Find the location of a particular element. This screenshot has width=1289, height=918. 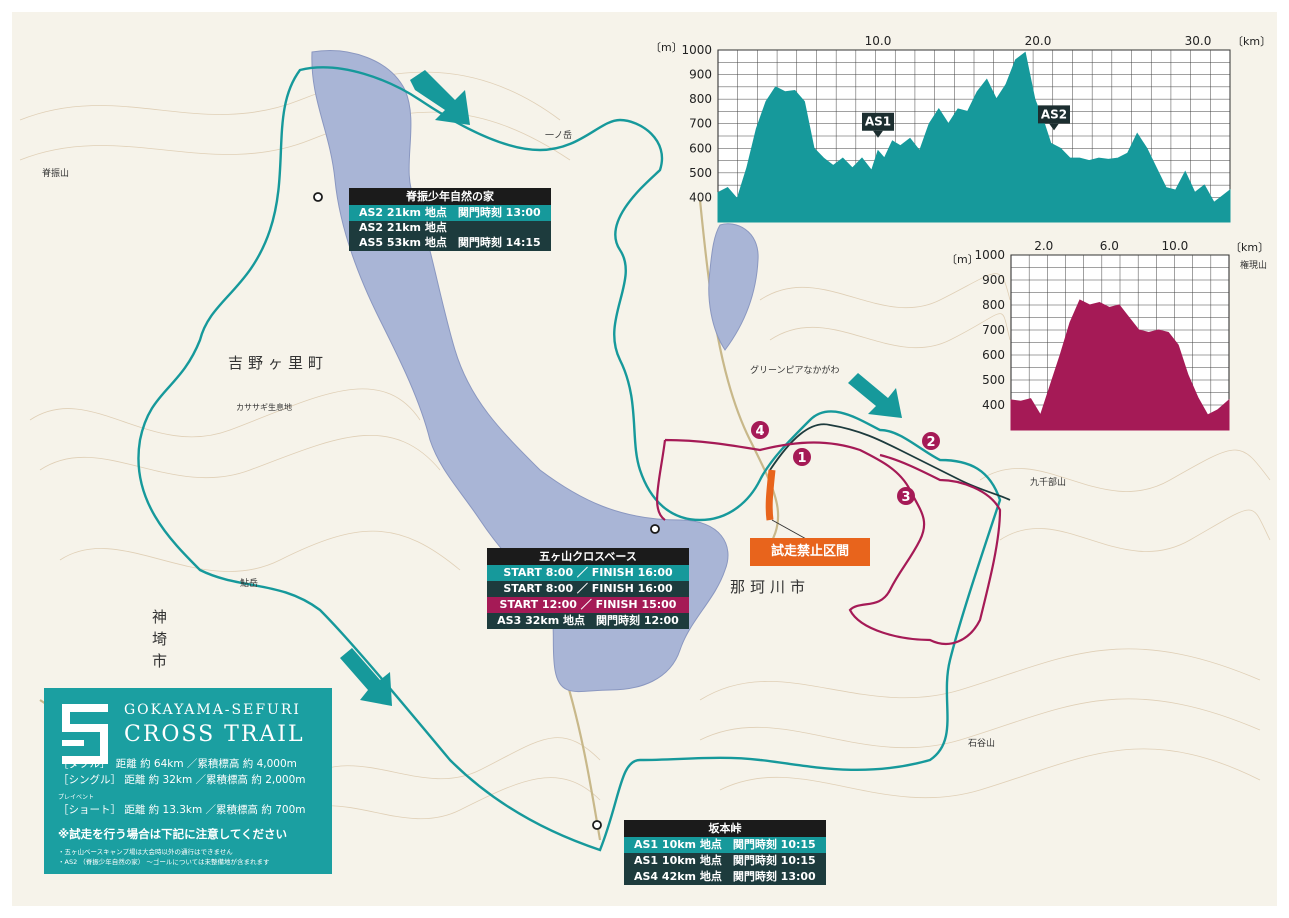

marker-1-label: 1 is located at coordinates (801, 458).